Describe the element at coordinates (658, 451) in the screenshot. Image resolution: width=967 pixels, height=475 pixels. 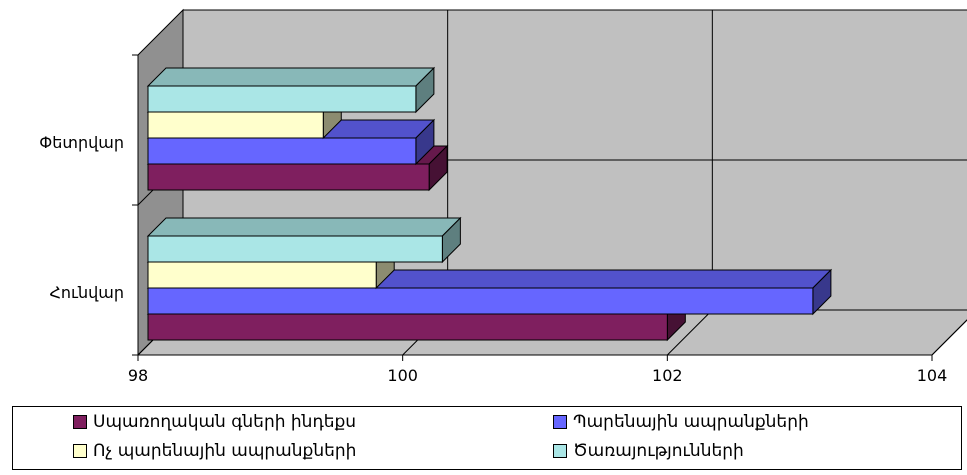
I see `legend-label: Ծառայությունների` at that location.